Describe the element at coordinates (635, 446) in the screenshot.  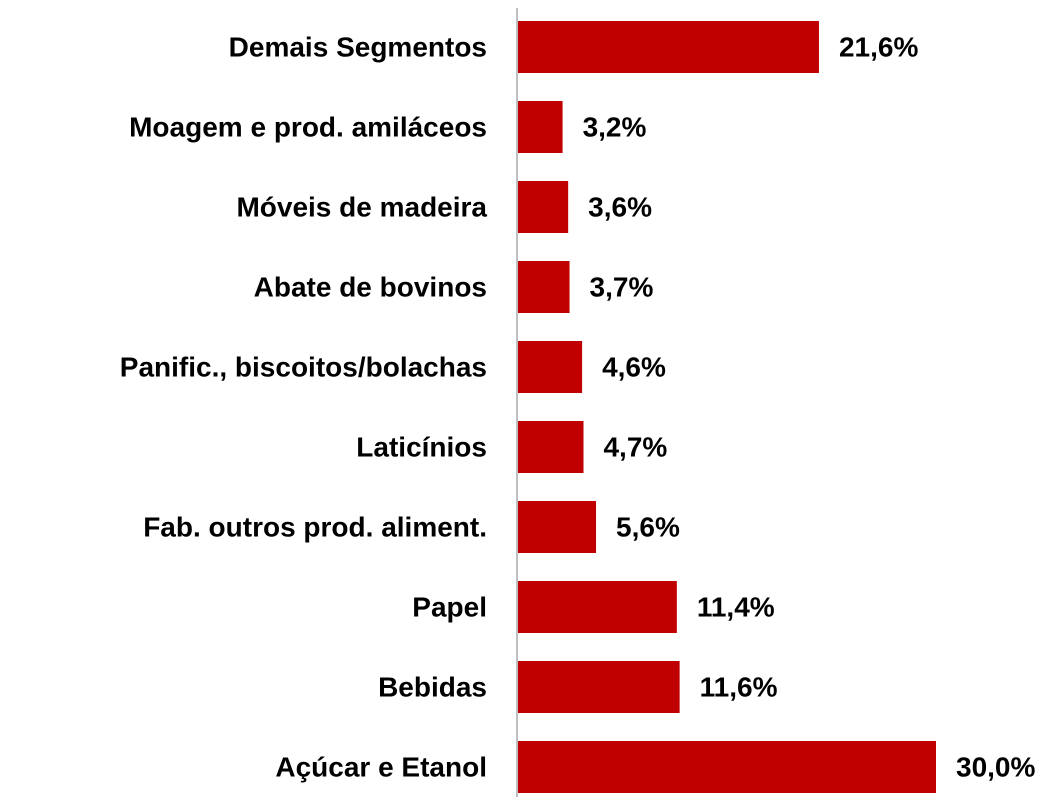
I see `data-label: 4,7%` at that location.